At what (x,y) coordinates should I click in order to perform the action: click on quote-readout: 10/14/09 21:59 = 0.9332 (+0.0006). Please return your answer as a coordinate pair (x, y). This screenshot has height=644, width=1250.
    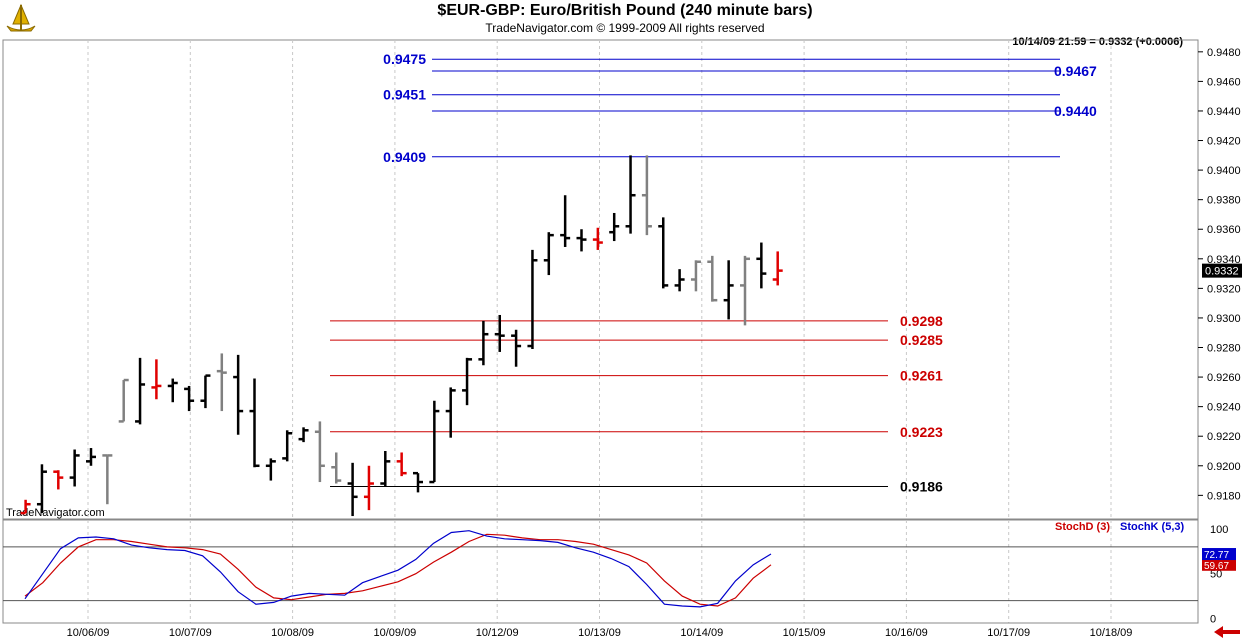
    Looking at the image, I should click on (1097, 42).